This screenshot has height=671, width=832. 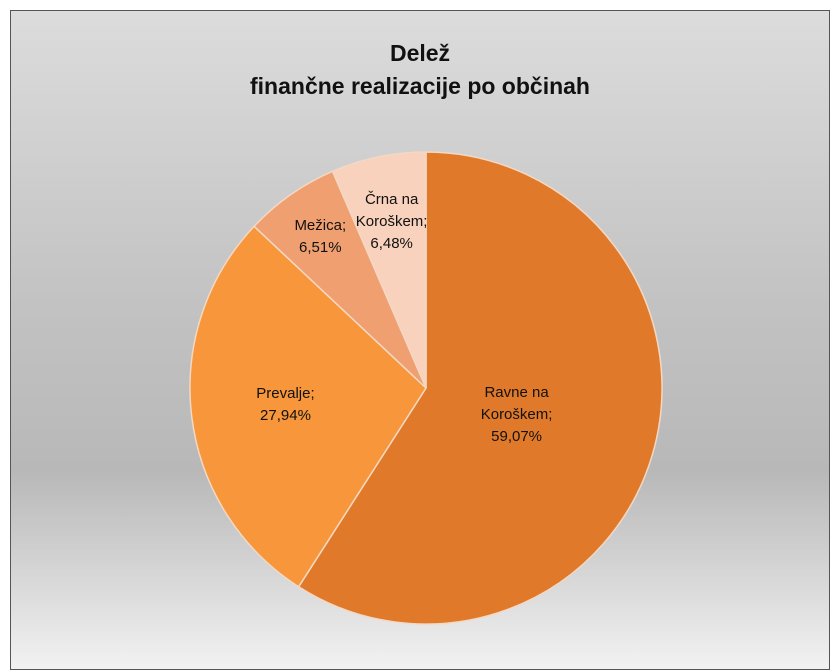 I want to click on data-label: Ravne na Koroškem; 59,07%, so click(x=517, y=415).